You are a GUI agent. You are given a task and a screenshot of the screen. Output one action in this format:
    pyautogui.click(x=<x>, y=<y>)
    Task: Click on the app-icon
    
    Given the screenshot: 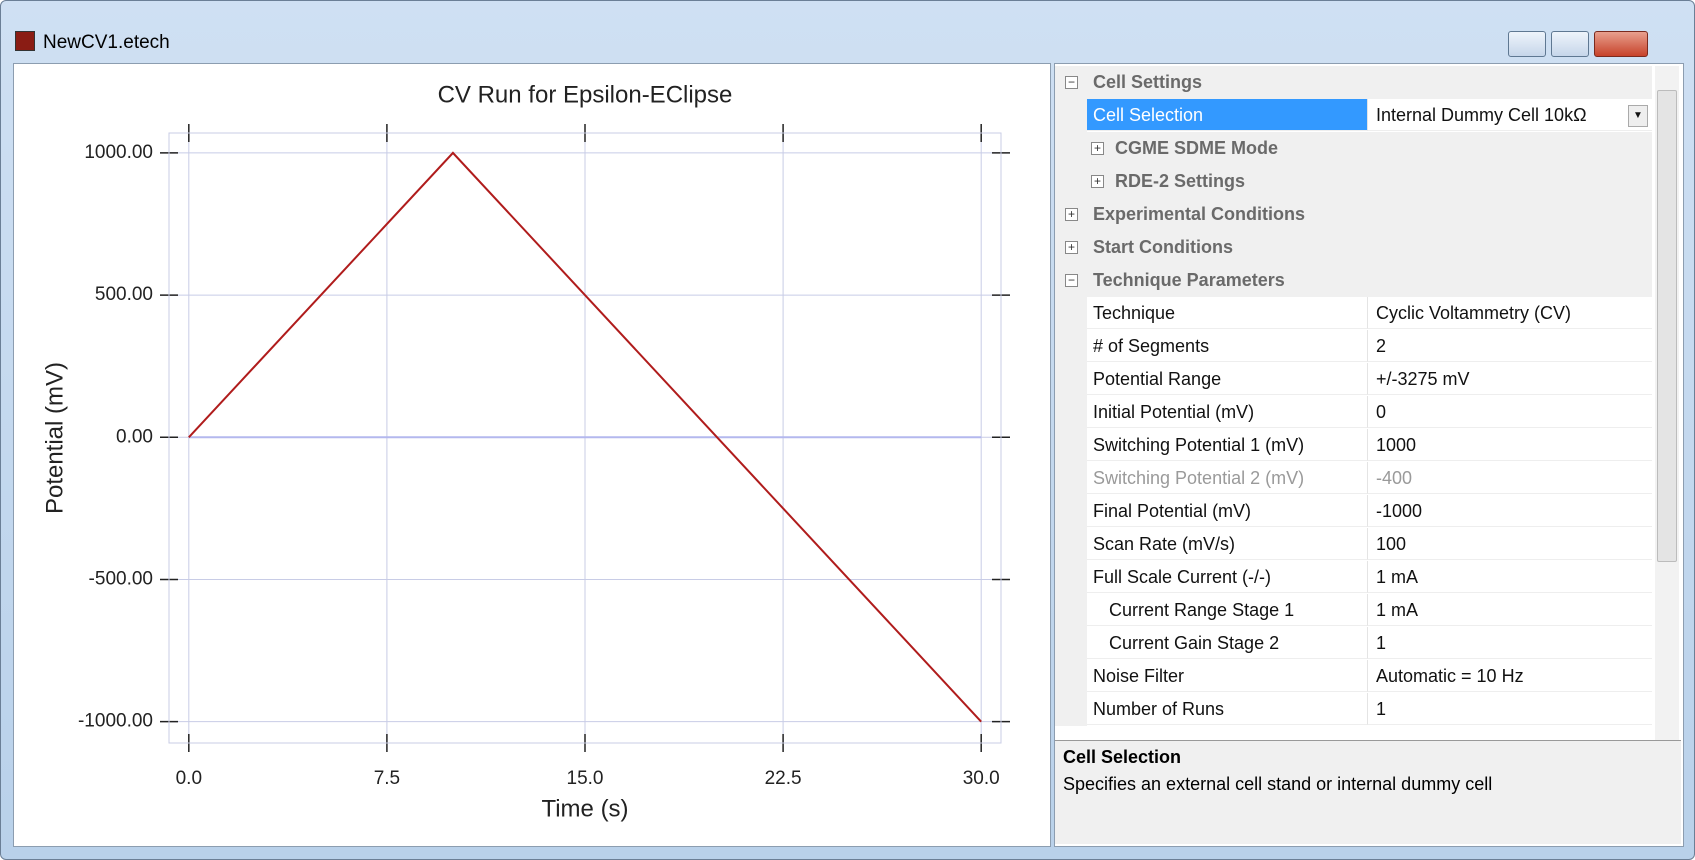 What is the action you would take?
    pyautogui.click(x=25, y=41)
    